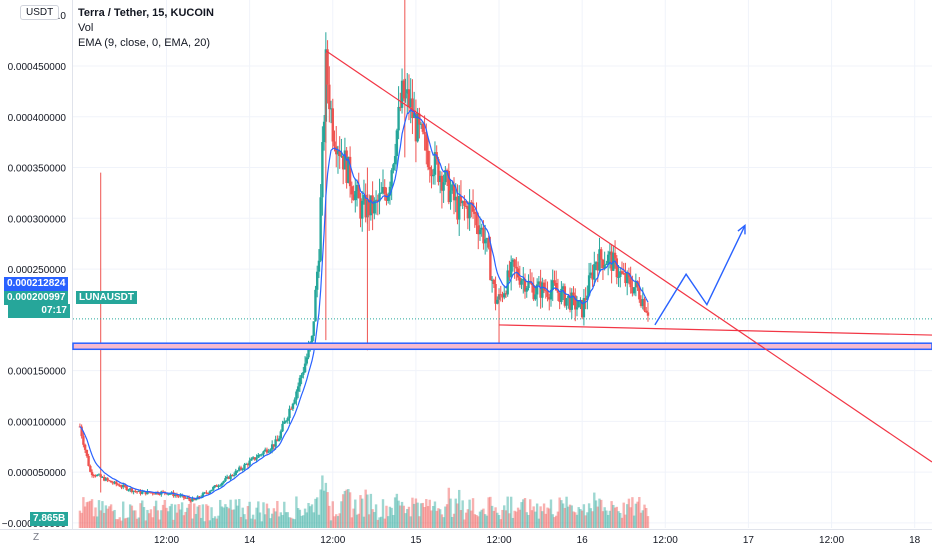 The height and width of the screenshot is (551, 932). What do you see at coordinates (146, 13) in the screenshot?
I see `symbol-title: Terra / Tether, 15, KUCOIN` at bounding box center [146, 13].